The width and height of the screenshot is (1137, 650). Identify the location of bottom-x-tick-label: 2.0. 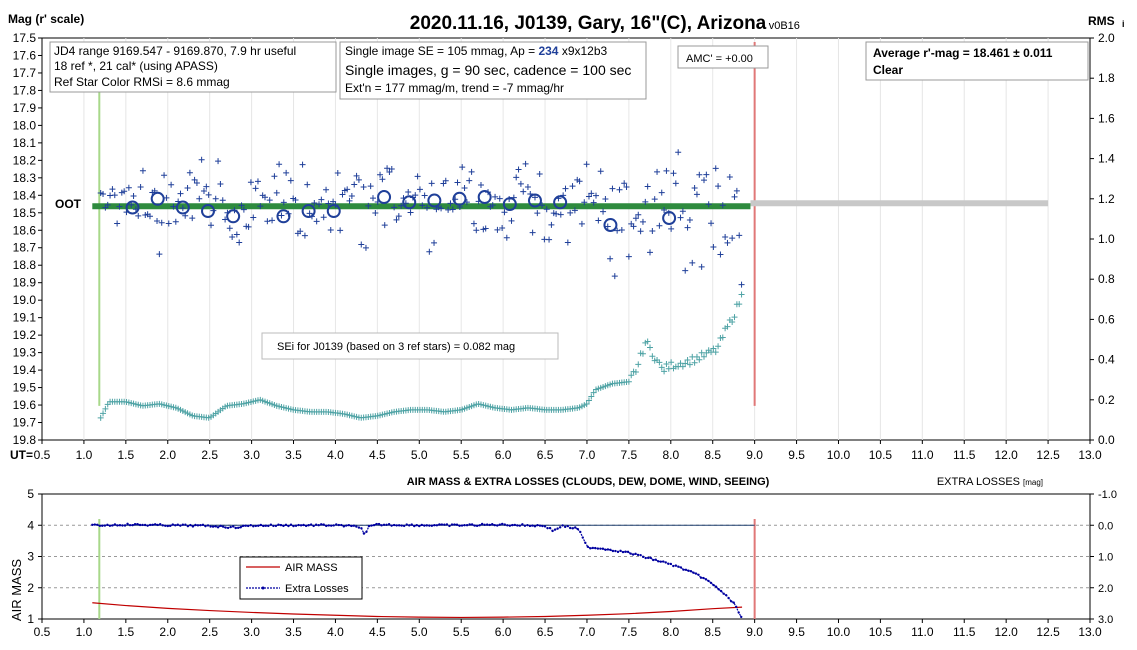
(167, 632).